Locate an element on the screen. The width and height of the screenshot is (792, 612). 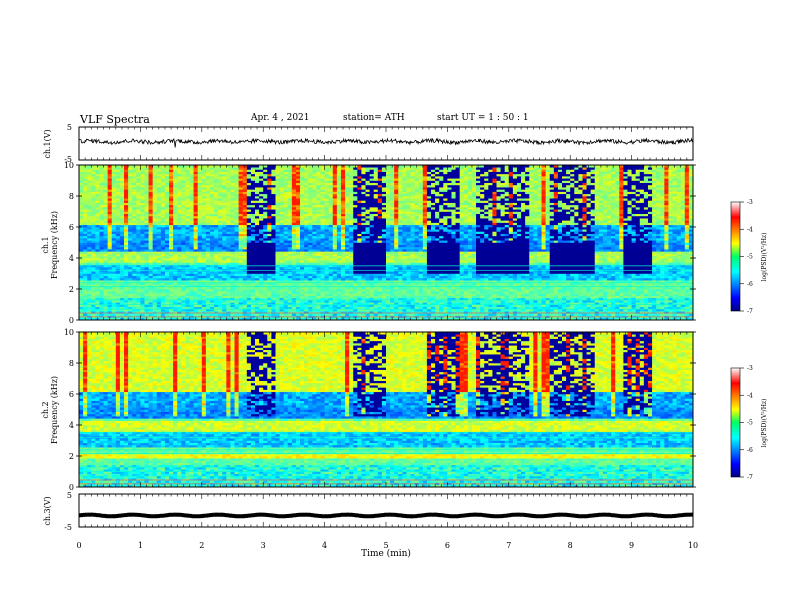
ch2-colorbar: -3 -4 -5 -6 -7 log(PSD)(V²/Hz) is located at coordinates (749, 423).